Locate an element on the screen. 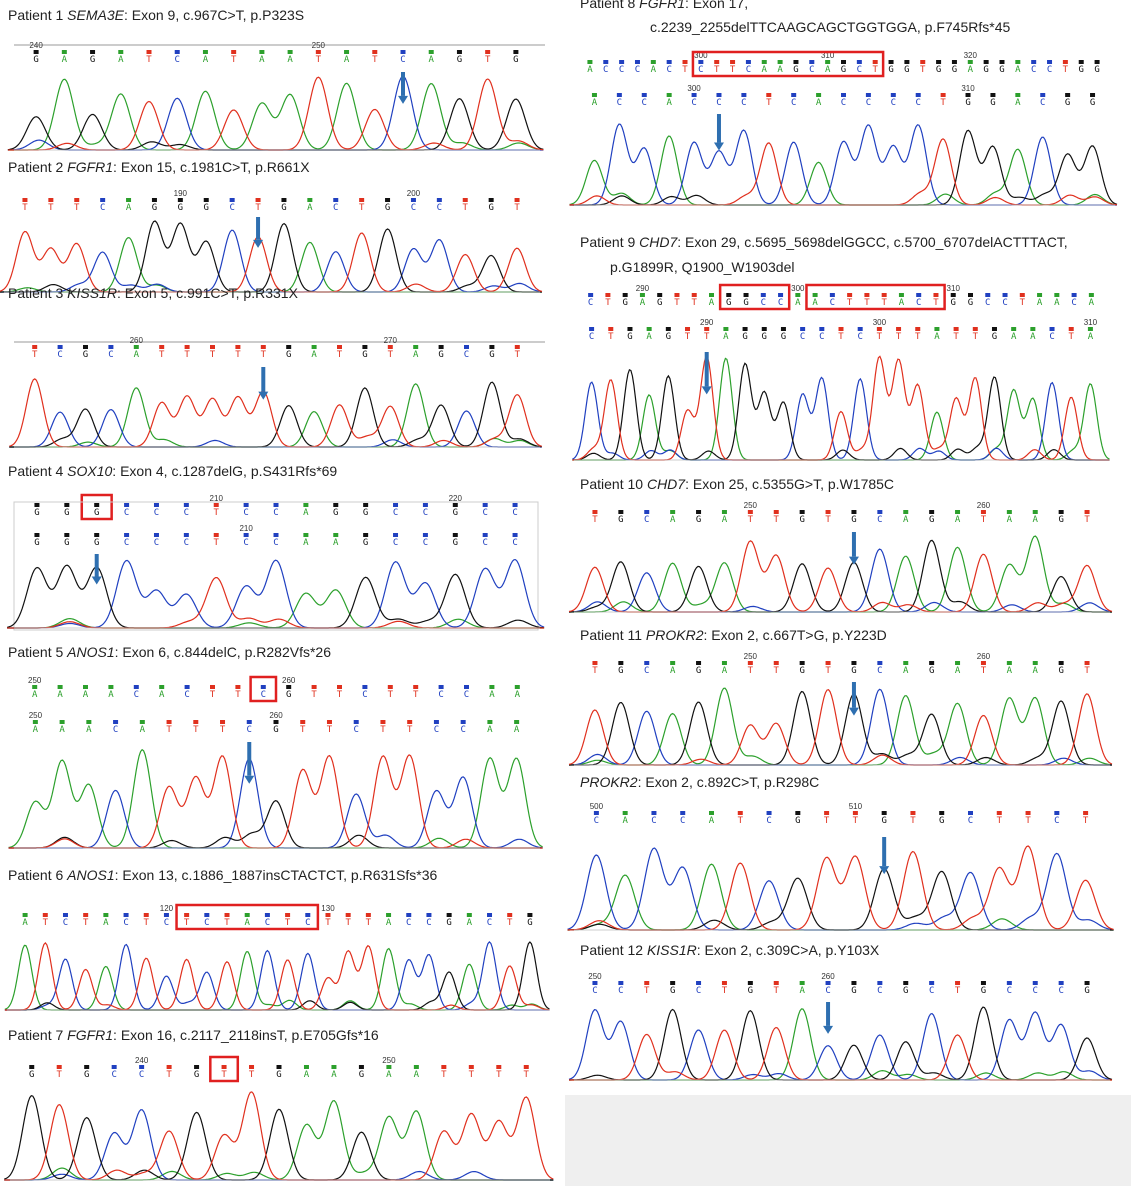 Image resolution: width=1131 pixels, height=1186 pixels. position-number: 190 is located at coordinates (181, 193).